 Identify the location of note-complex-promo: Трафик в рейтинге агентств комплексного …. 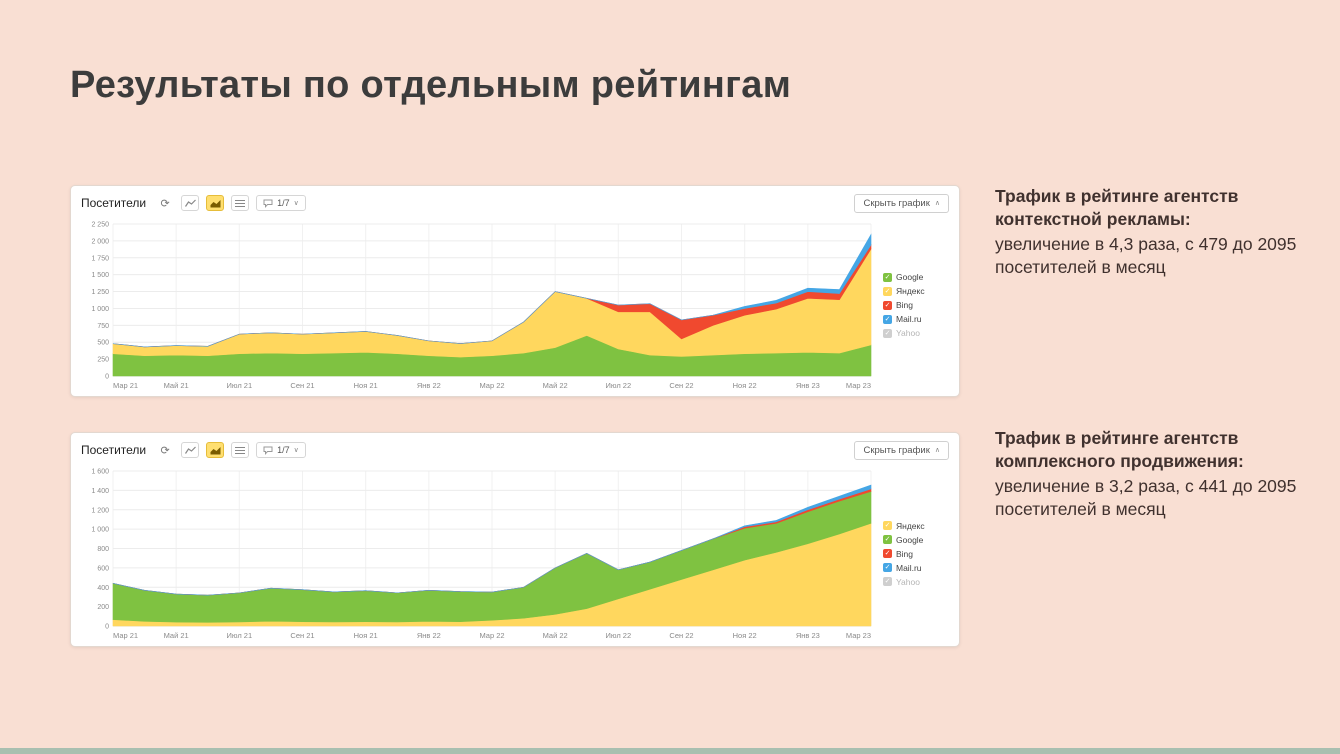
(1161, 474).